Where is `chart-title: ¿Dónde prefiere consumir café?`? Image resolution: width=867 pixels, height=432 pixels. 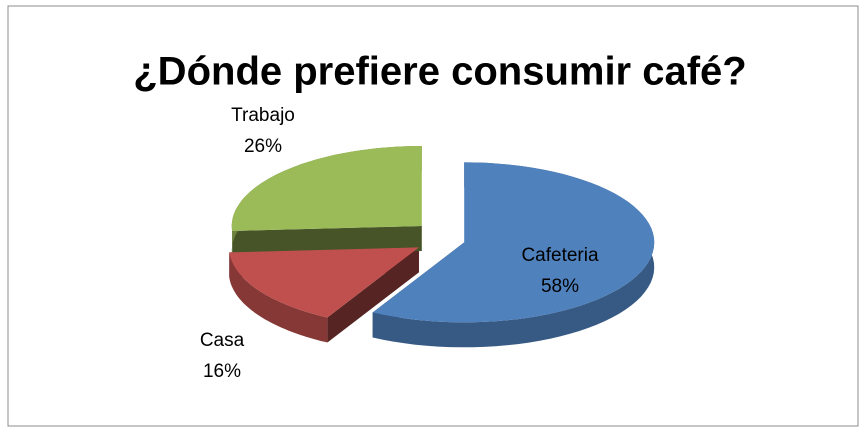
chart-title: ¿Dónde prefiere consumir café? is located at coordinates (439, 72).